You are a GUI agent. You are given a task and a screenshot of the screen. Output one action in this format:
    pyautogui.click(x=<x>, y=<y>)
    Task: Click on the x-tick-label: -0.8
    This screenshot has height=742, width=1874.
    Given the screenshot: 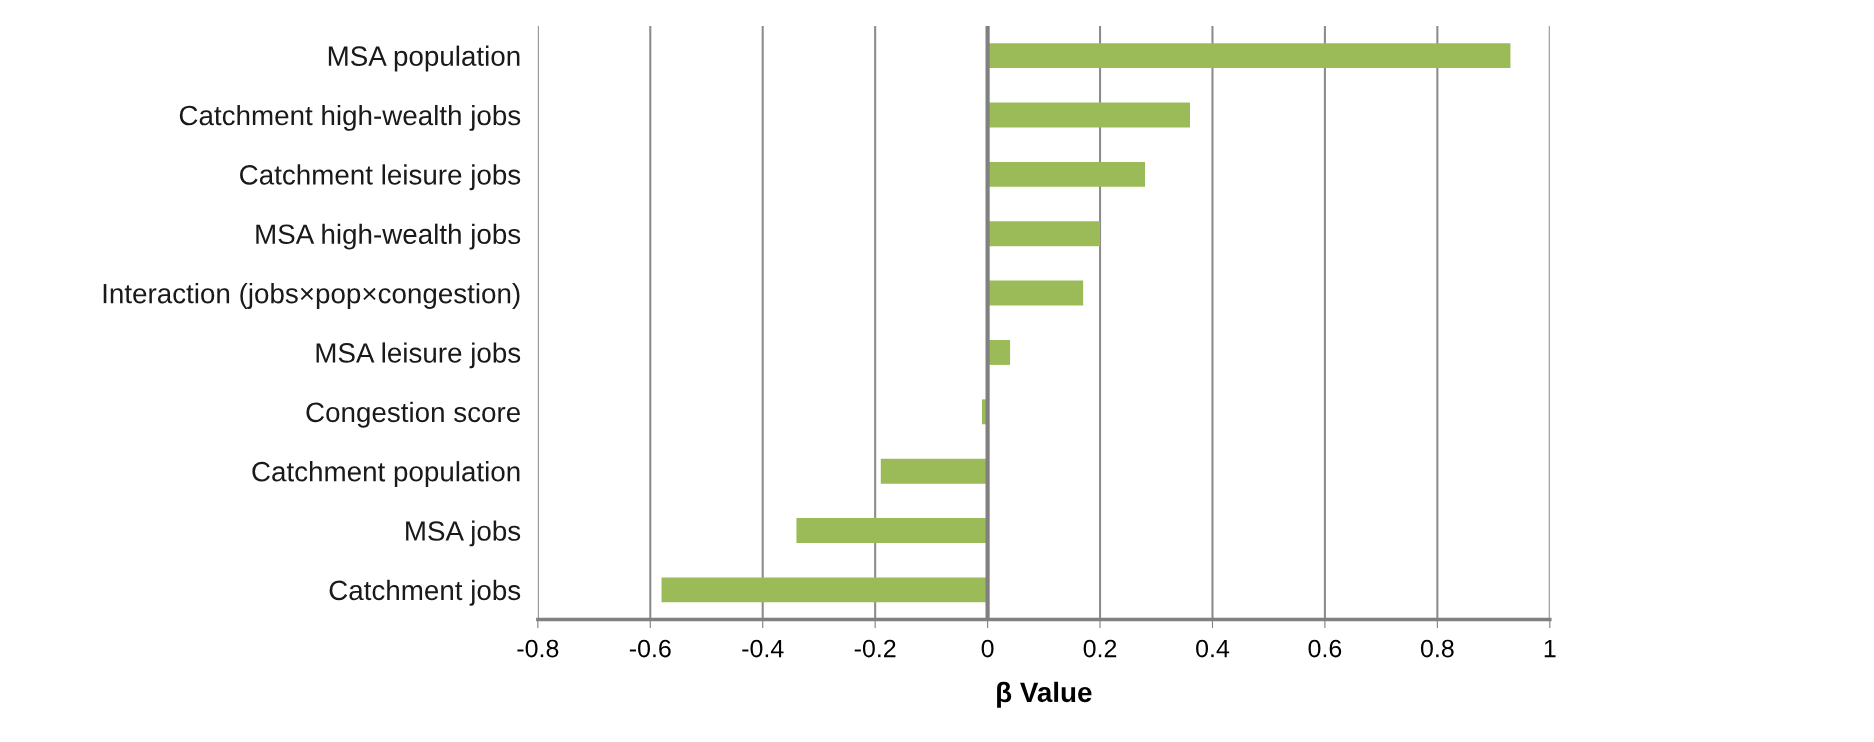 What is the action you would take?
    pyautogui.click(x=538, y=648)
    